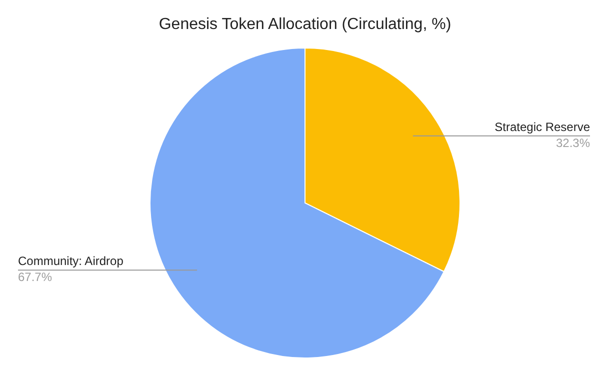 The height and width of the screenshot is (377, 610). Describe the element at coordinates (35, 277) in the screenshot. I see `data-label: 67.7%` at that location.